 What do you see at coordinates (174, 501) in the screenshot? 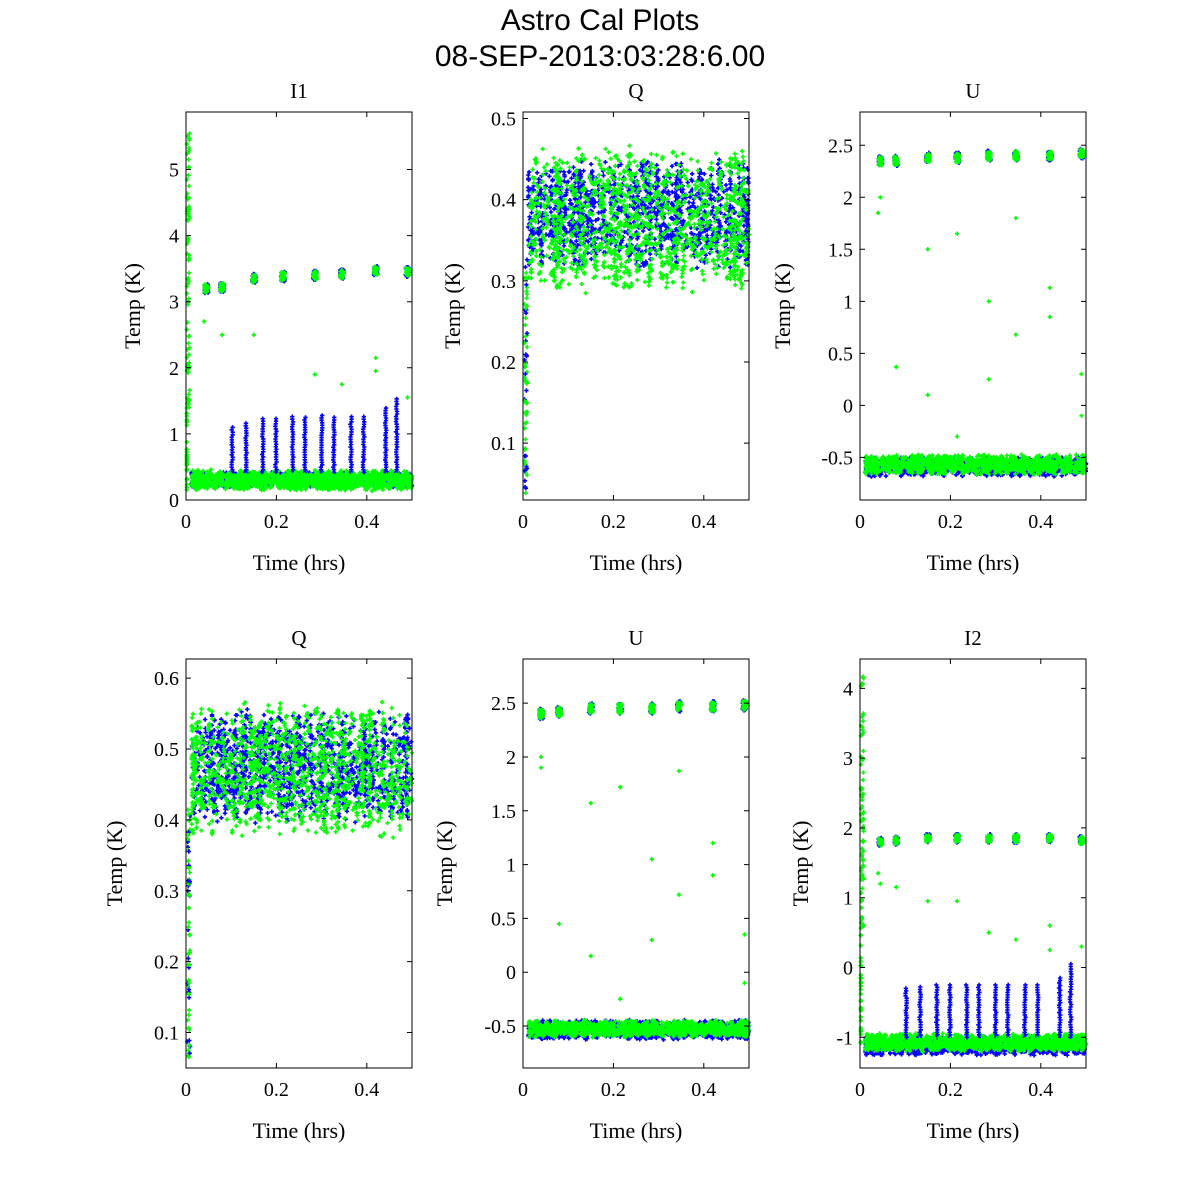
I see `y-tick-label: 0` at bounding box center [174, 501].